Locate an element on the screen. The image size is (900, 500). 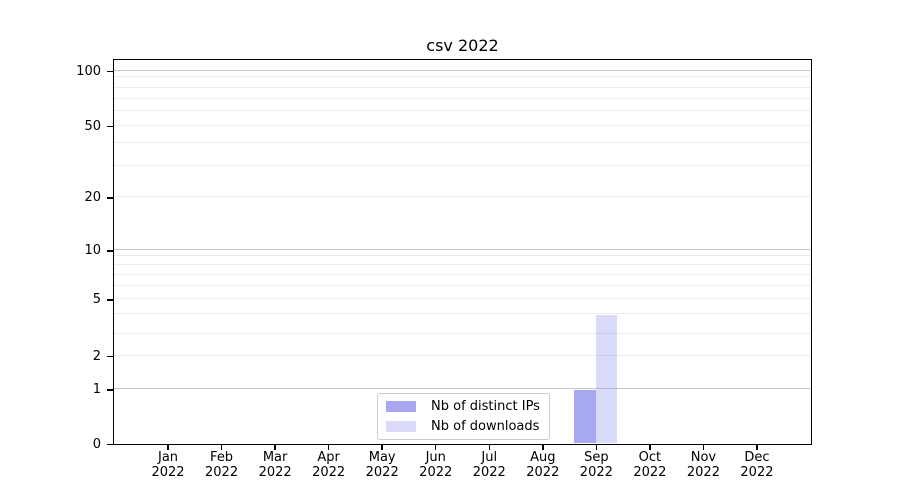
legend: Nb of distinct IPs Nb of downloads is located at coordinates (463, 416).